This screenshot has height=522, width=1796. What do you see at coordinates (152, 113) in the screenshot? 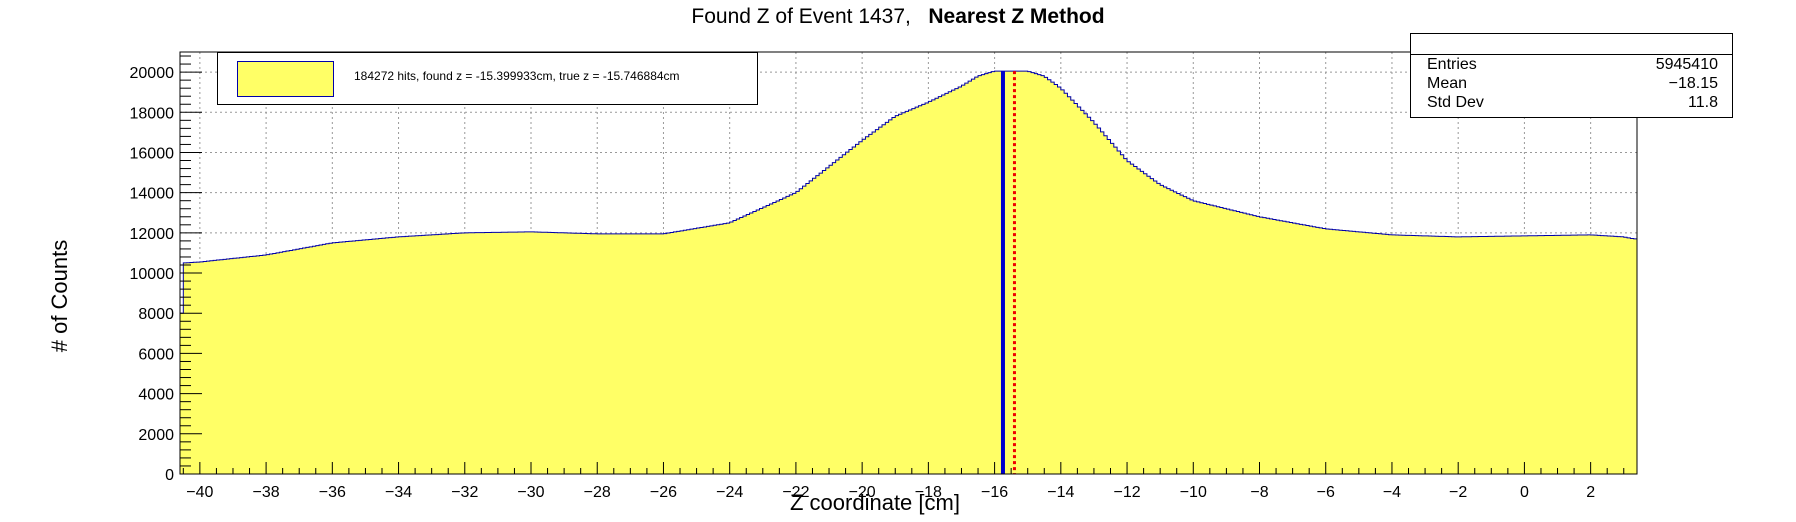
I see `y-tick-label: 18000` at bounding box center [152, 113].